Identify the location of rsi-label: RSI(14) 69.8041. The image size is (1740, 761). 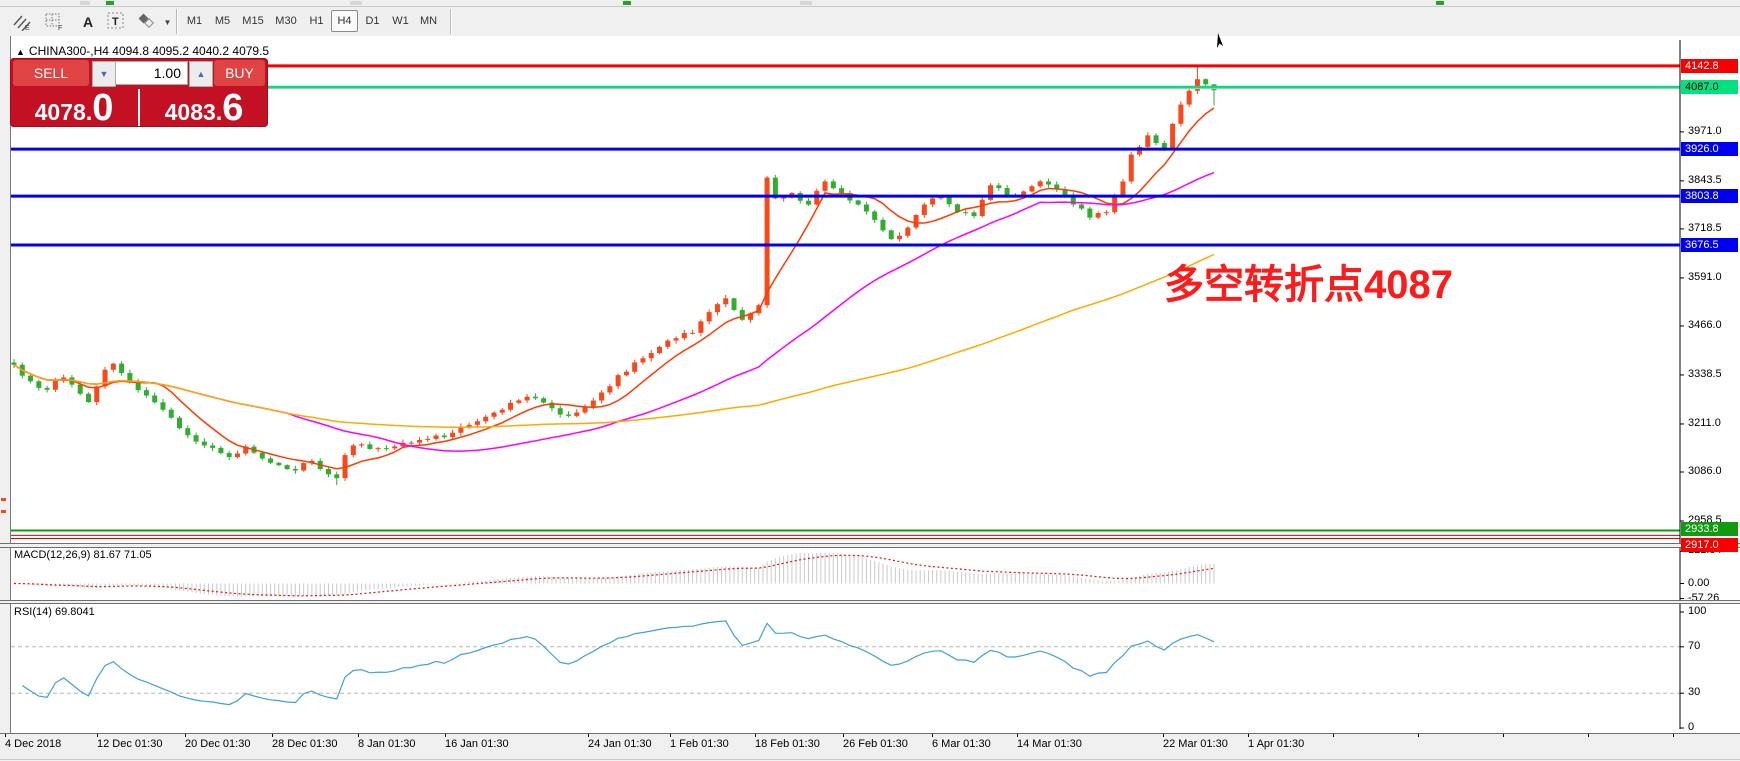
(54, 612).